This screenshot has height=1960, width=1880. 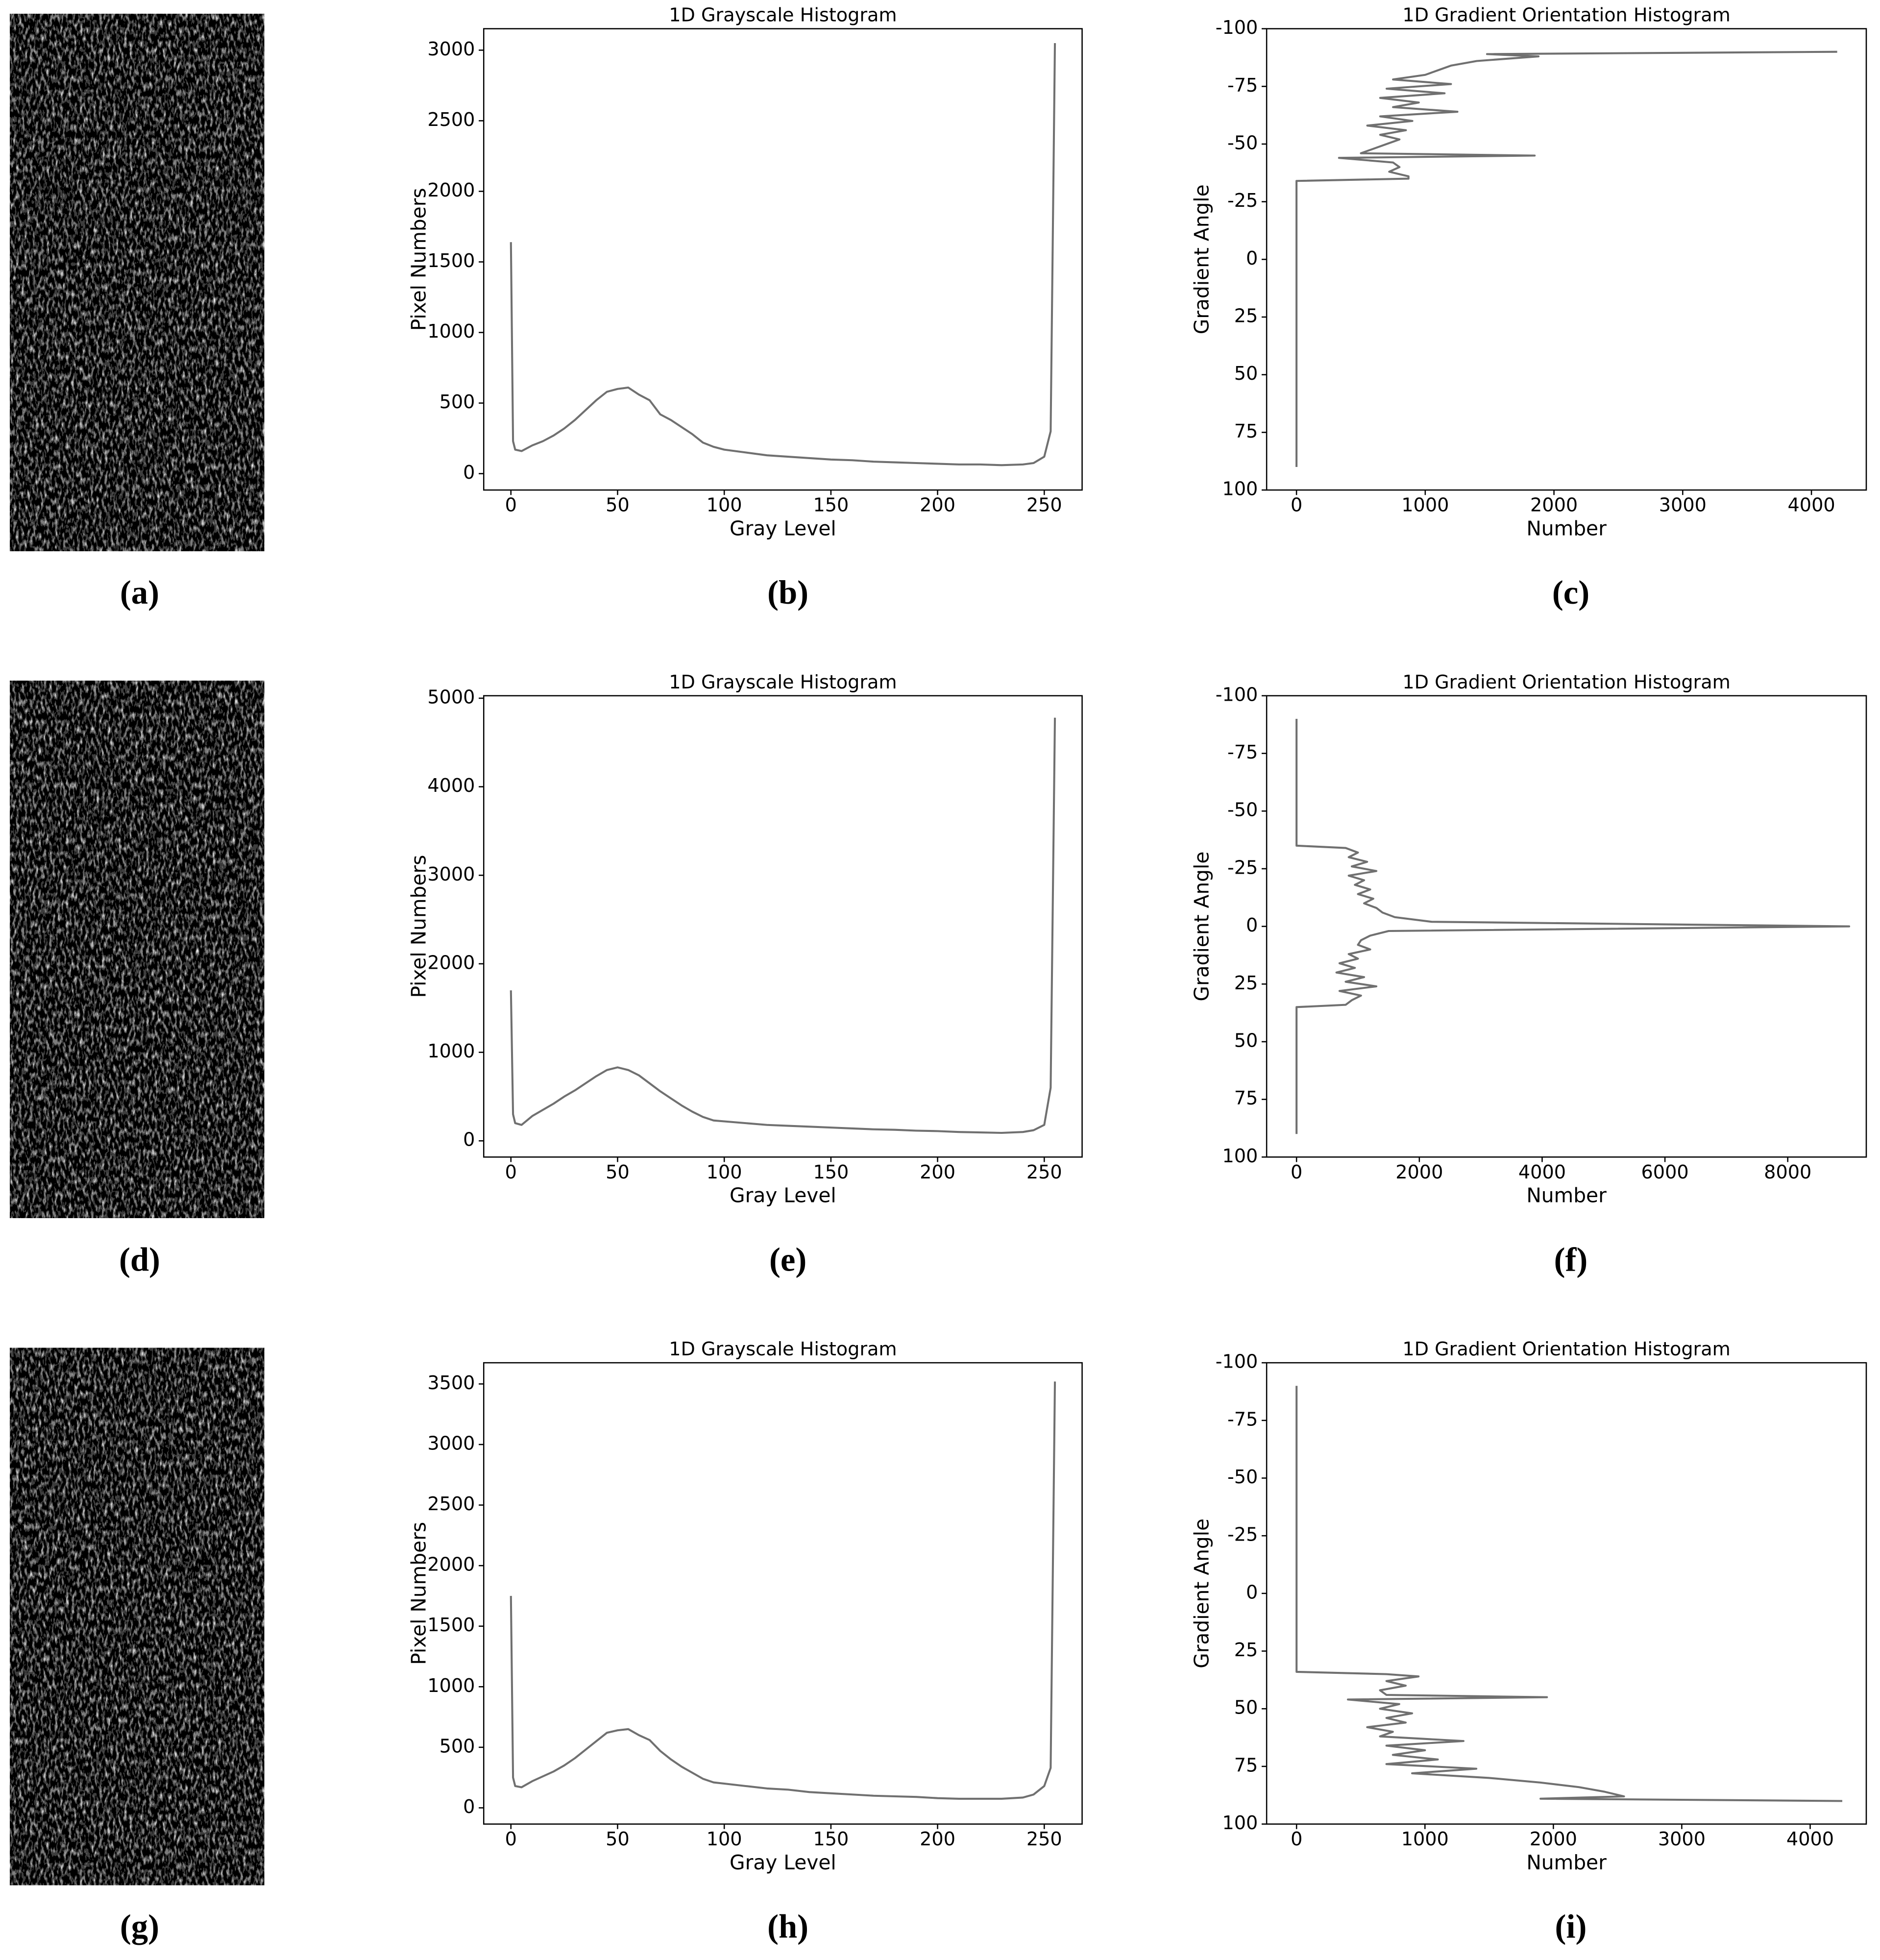 I want to click on panel-caption: (d), so click(x=139, y=1259).